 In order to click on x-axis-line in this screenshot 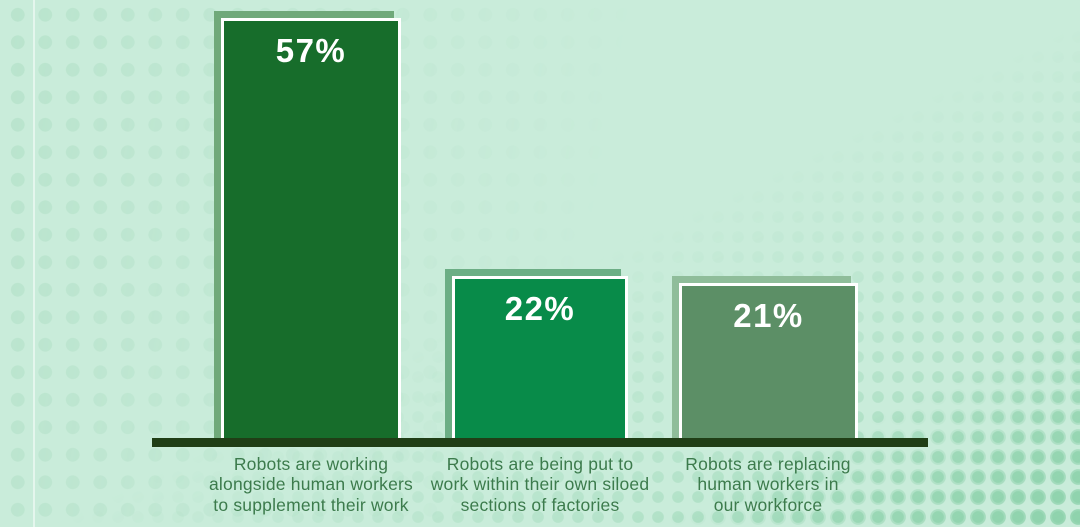, I will do `click(540, 442)`.